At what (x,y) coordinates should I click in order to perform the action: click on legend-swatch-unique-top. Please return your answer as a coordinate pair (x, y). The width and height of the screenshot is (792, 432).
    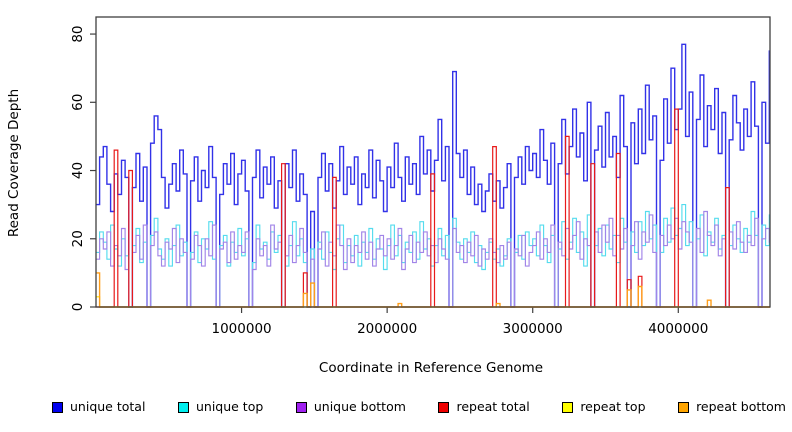
    Looking at the image, I should click on (183, 407).